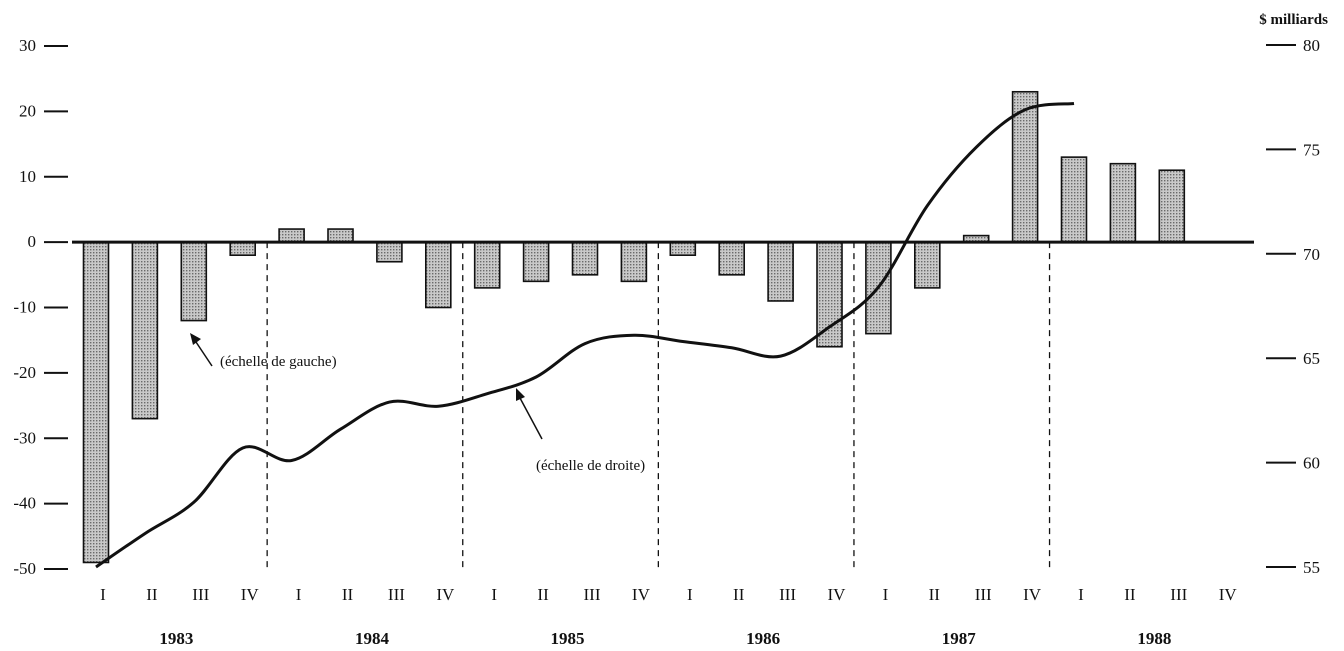  I want to click on annotation-arrow-left, so click(204, 354).